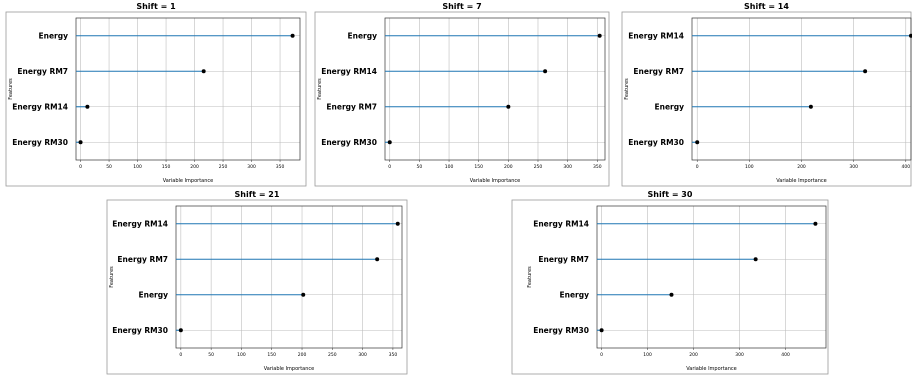 The height and width of the screenshot is (377, 912). Describe the element at coordinates (156, 6) in the screenshot. I see `chart-title: Shift = 1` at that location.